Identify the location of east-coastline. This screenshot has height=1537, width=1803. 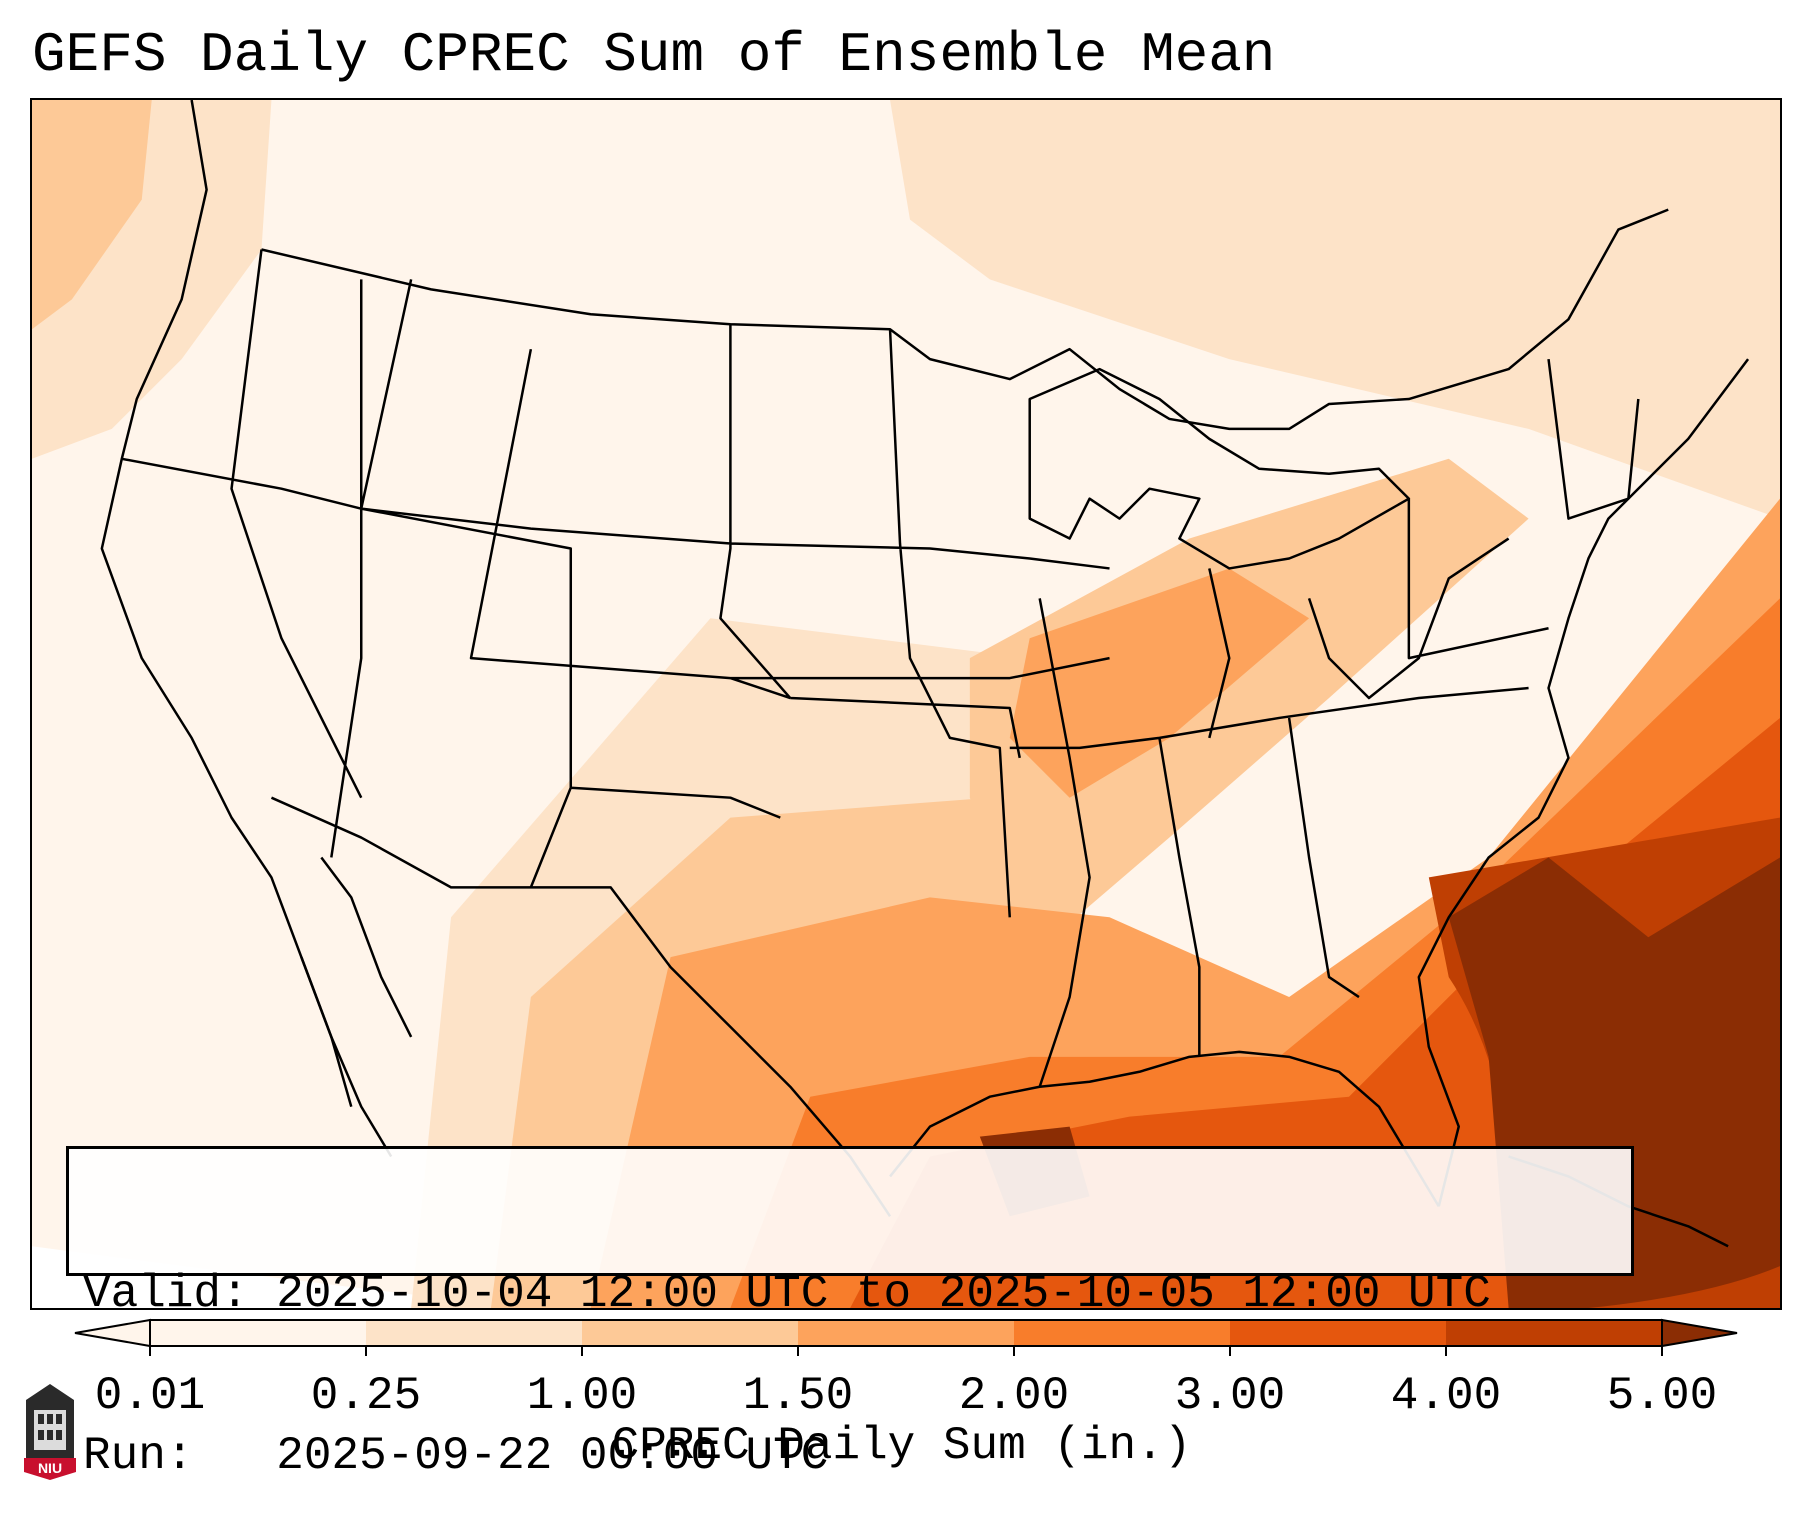
(1583, 782).